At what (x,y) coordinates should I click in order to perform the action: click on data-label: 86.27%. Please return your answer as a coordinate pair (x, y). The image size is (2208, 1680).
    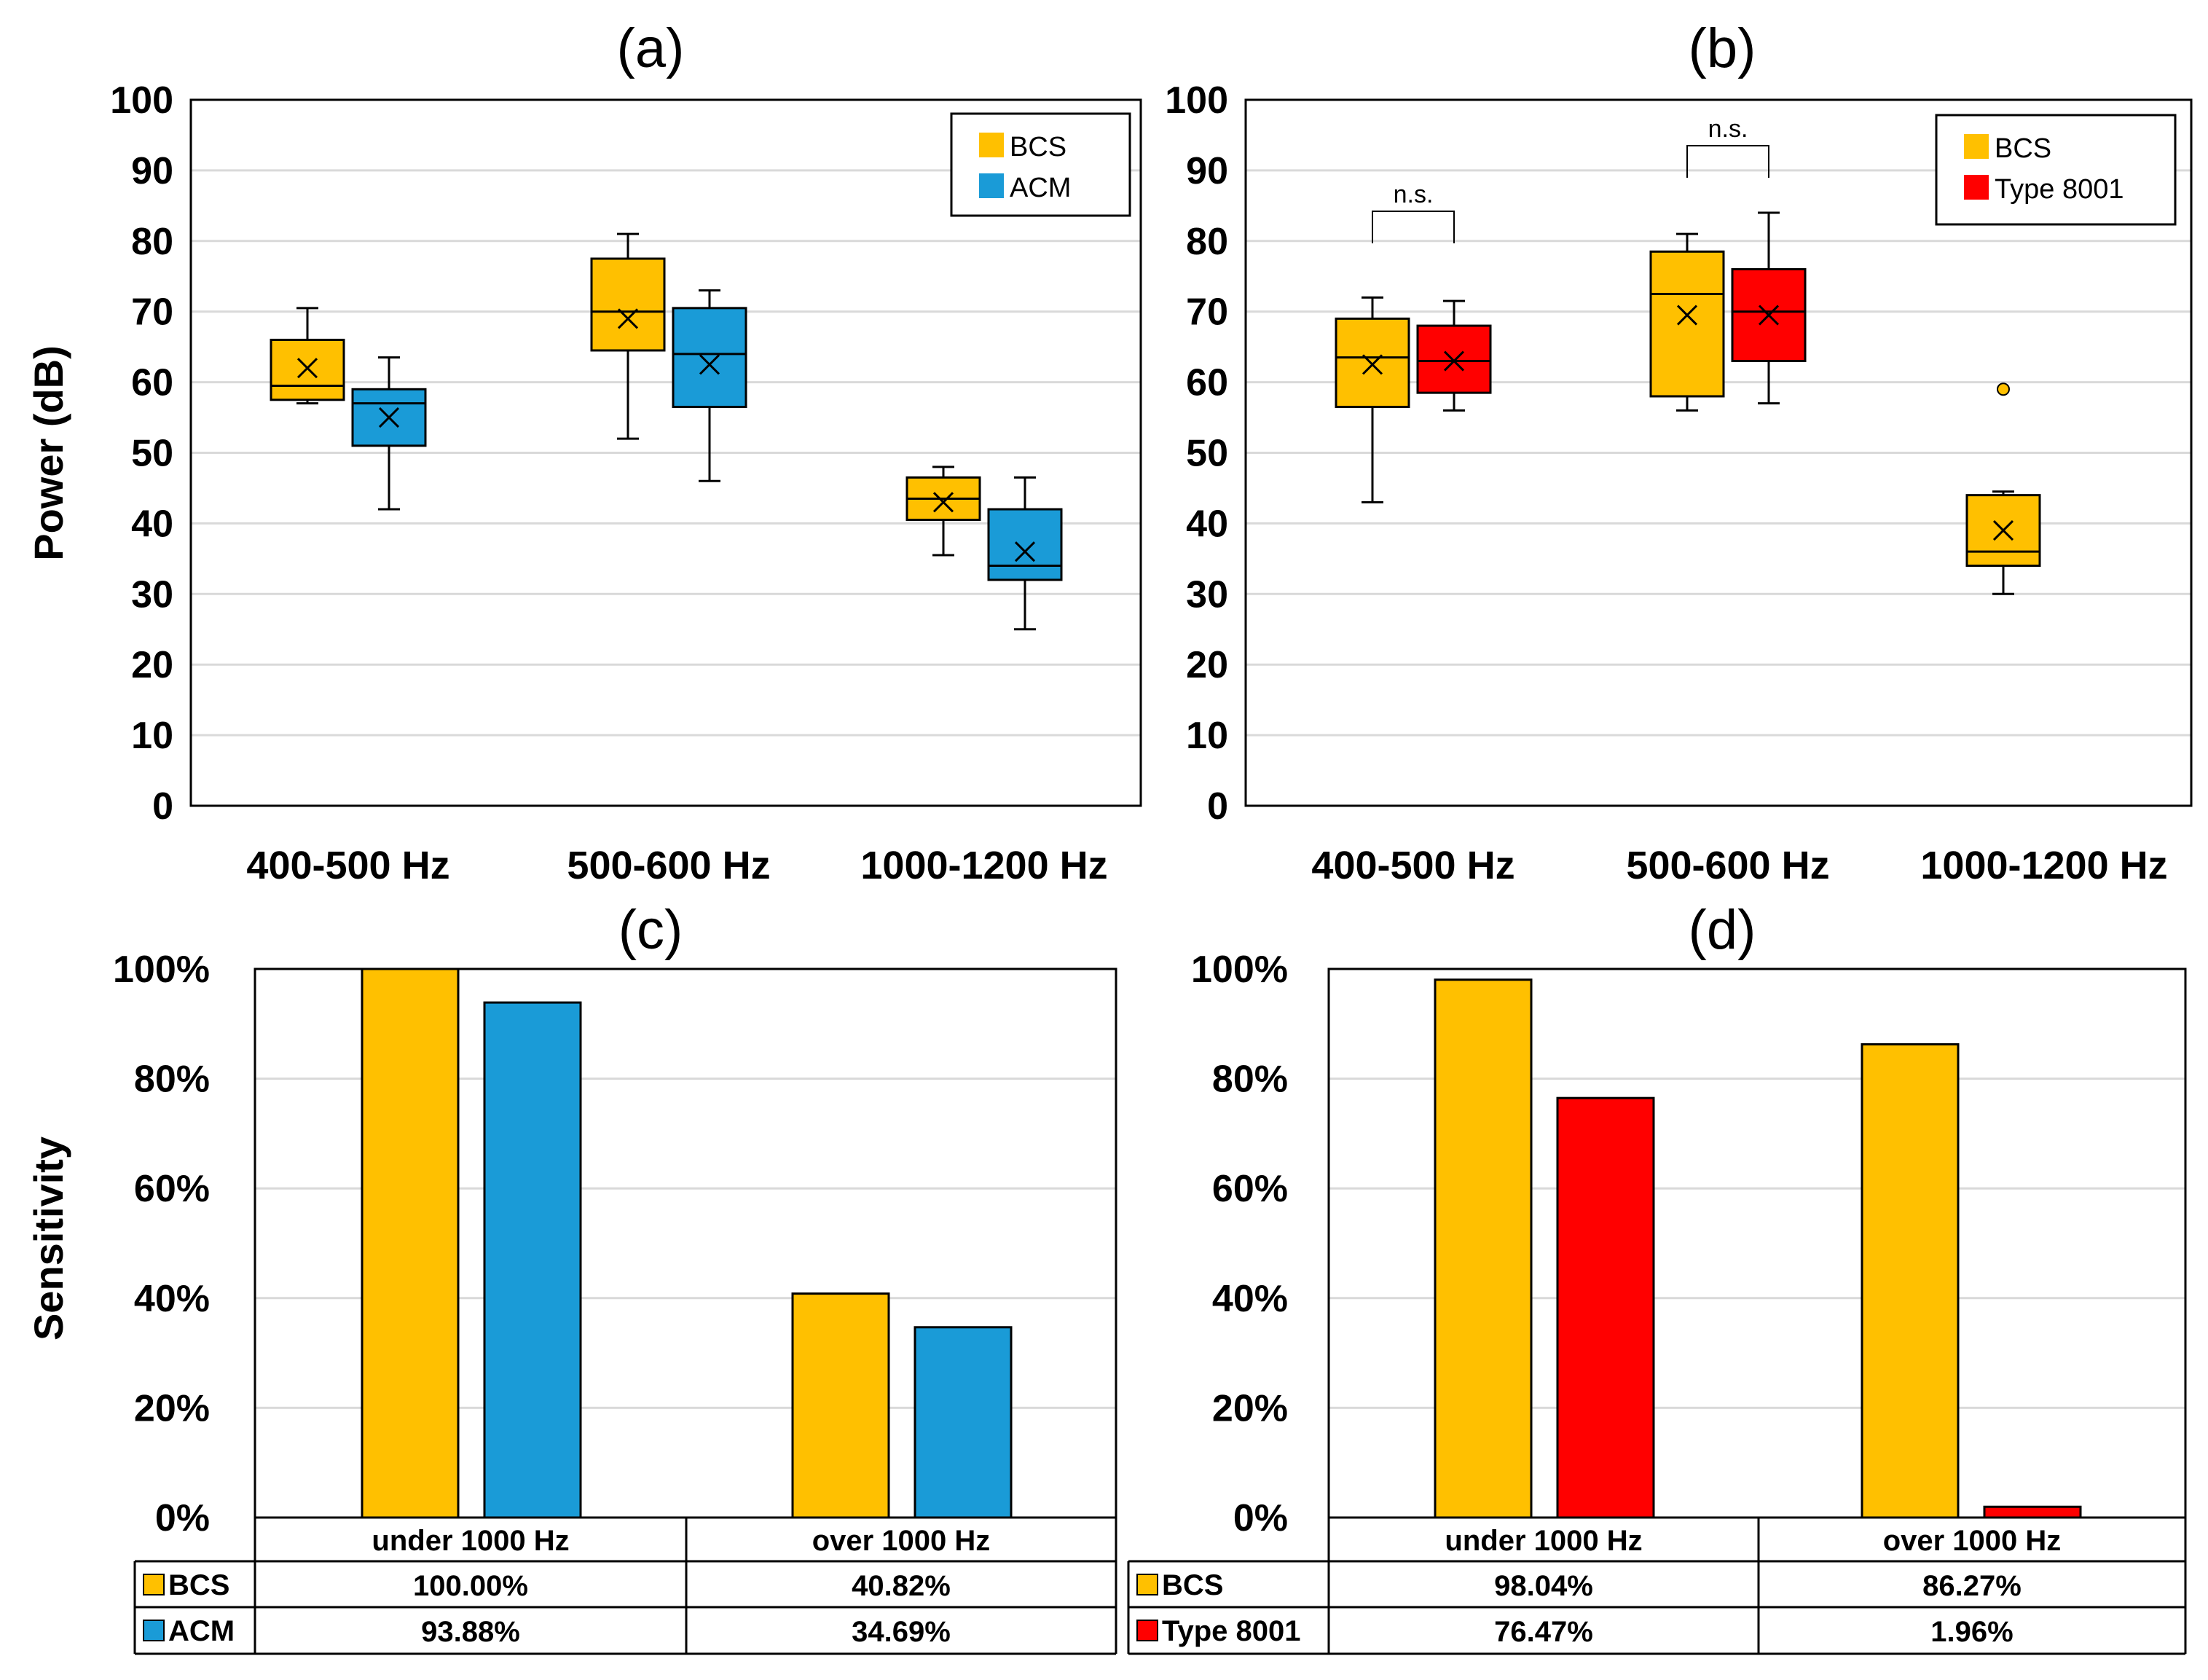
    Looking at the image, I should click on (1972, 1586).